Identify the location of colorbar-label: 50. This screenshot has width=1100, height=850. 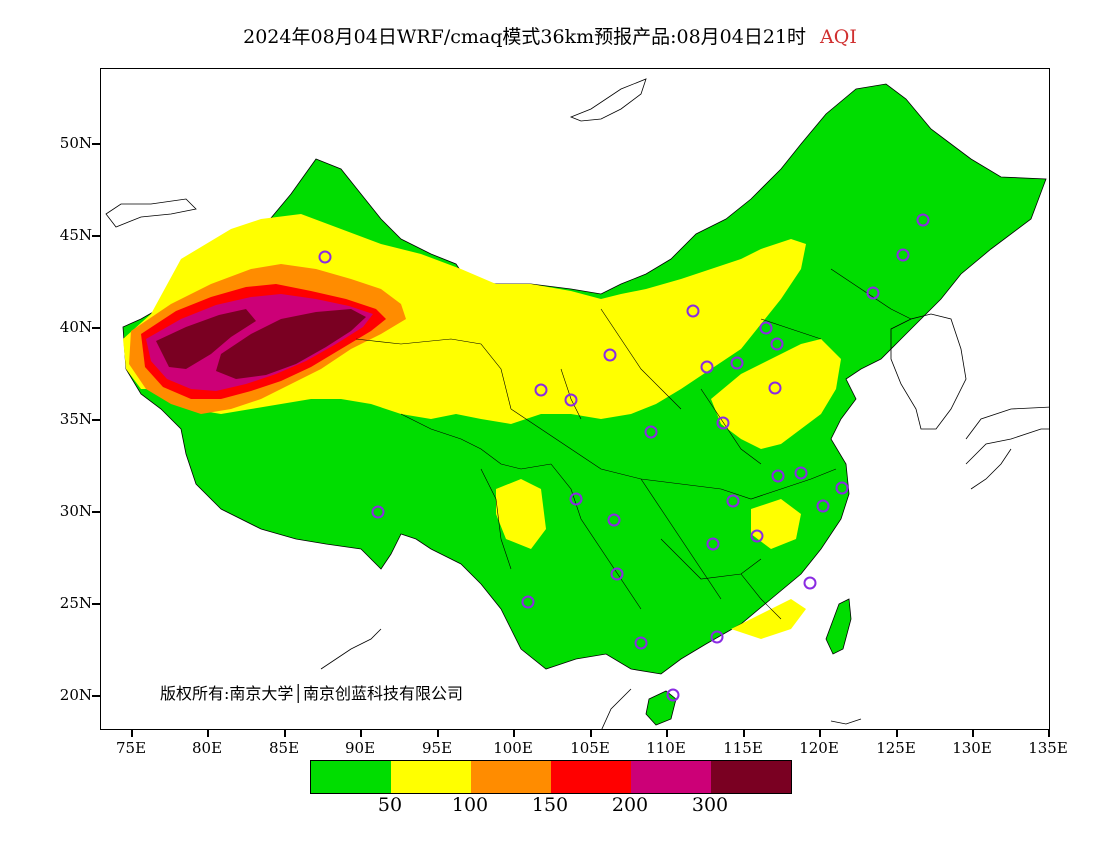
(390, 805).